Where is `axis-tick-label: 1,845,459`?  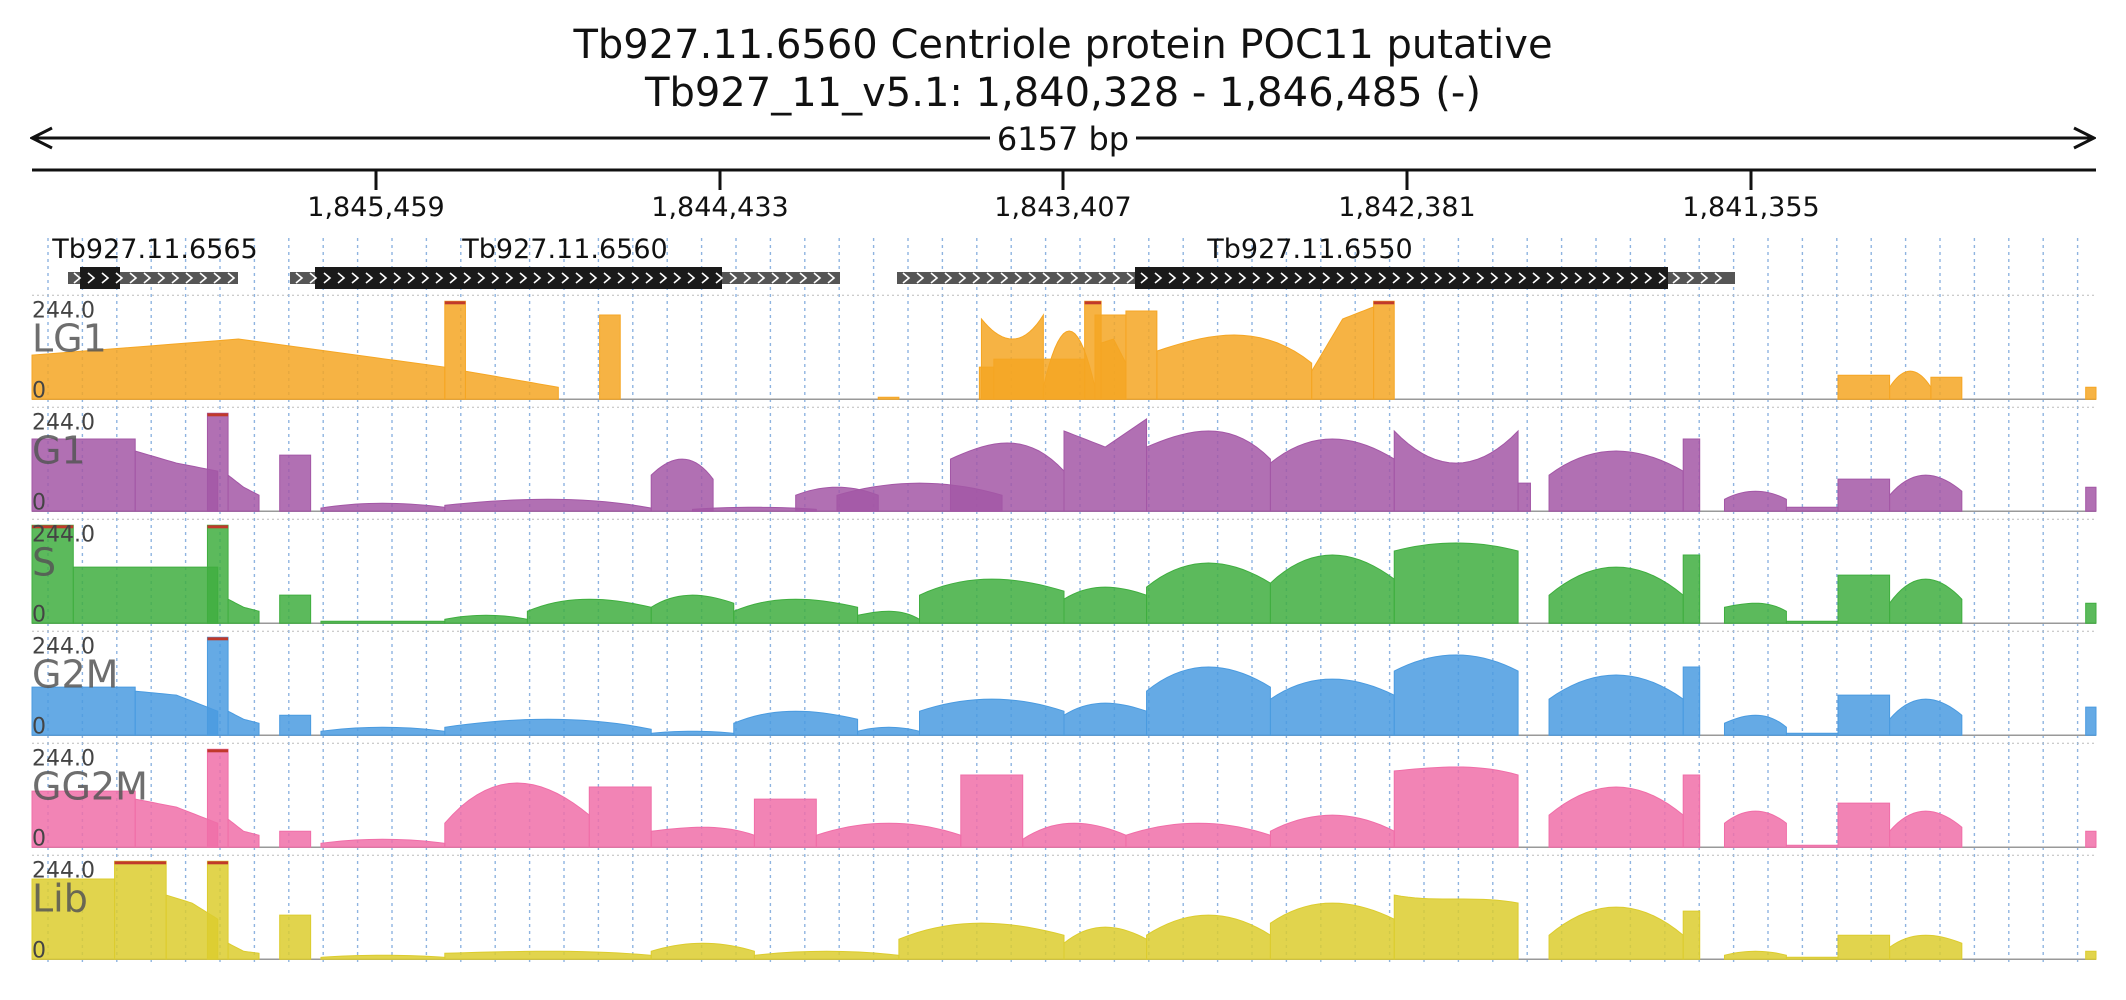 axis-tick-label: 1,845,459 is located at coordinates (375, 207).